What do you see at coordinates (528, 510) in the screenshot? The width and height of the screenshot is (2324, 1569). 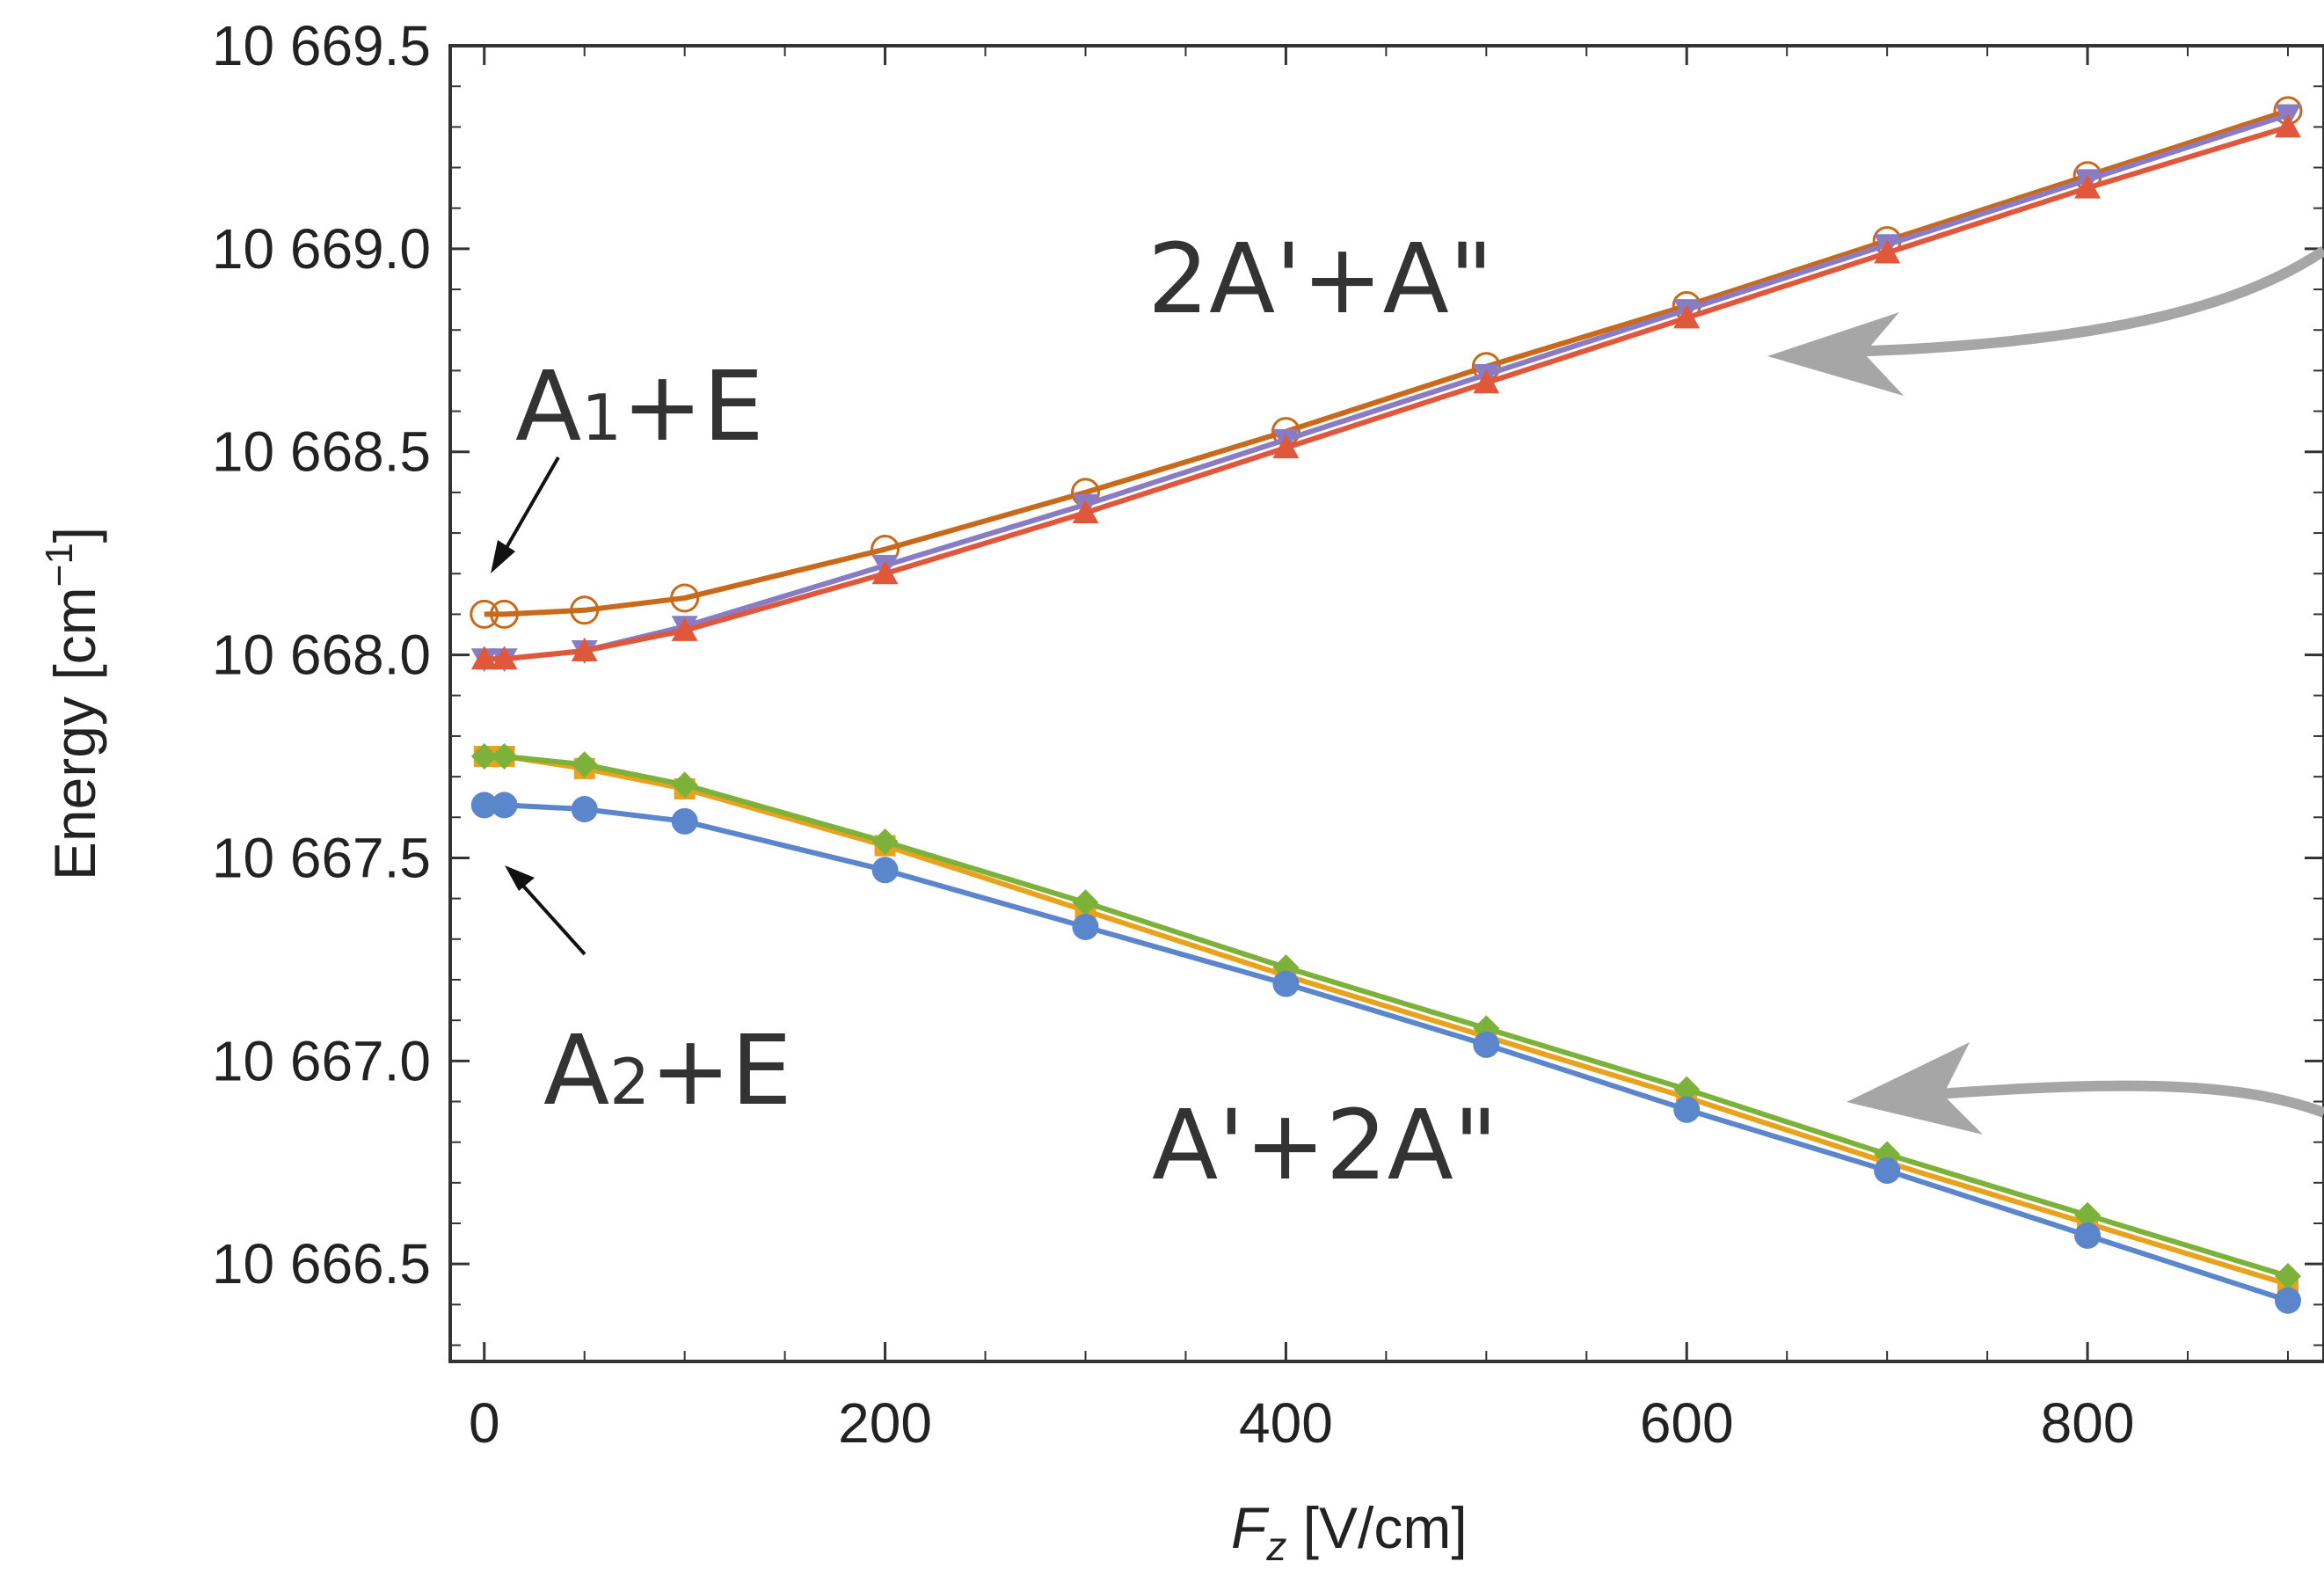 I see `a1-e-arrow` at bounding box center [528, 510].